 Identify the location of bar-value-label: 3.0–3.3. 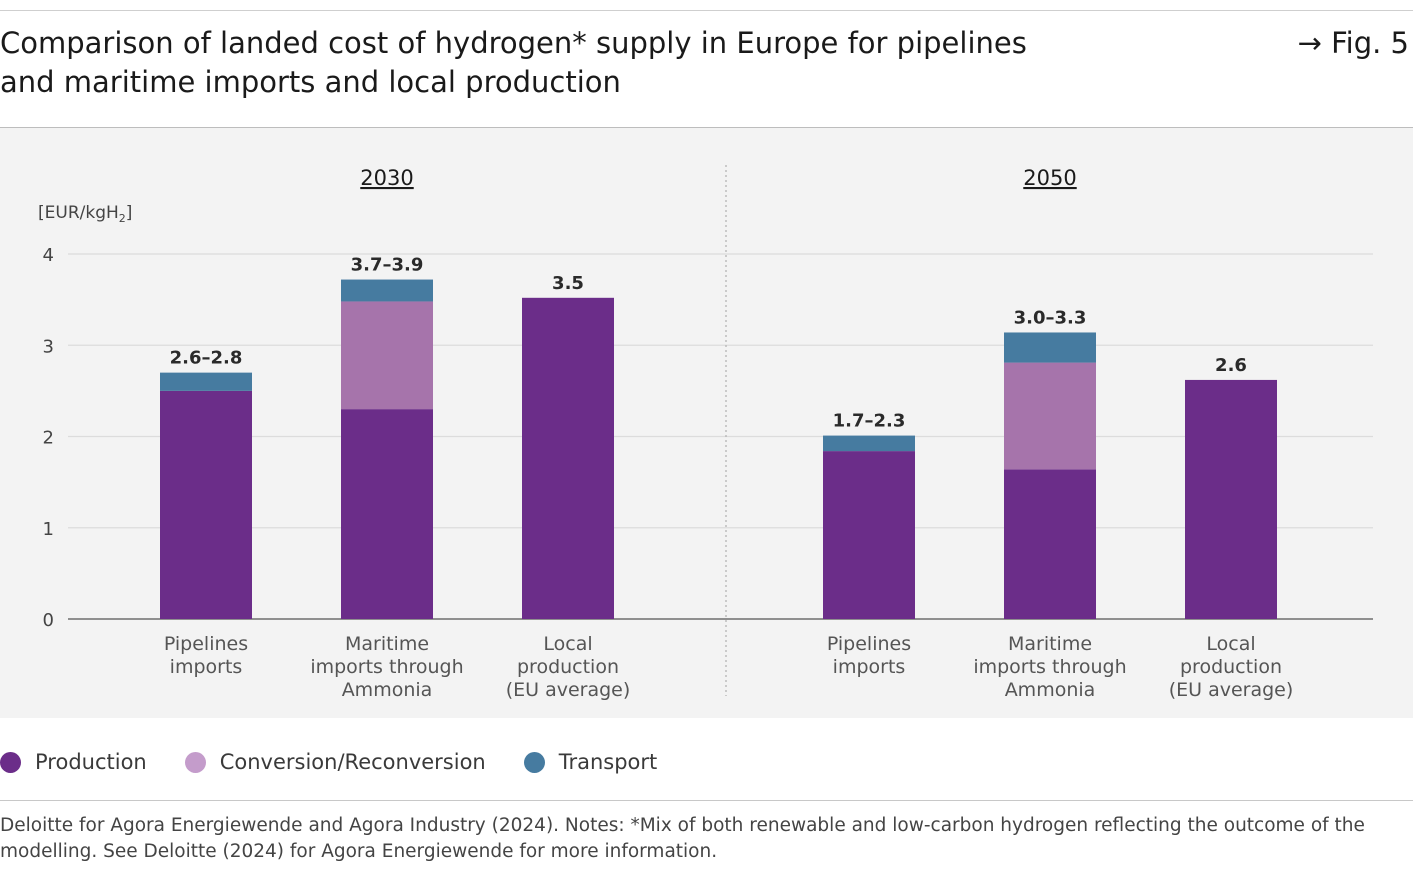
(1050, 317).